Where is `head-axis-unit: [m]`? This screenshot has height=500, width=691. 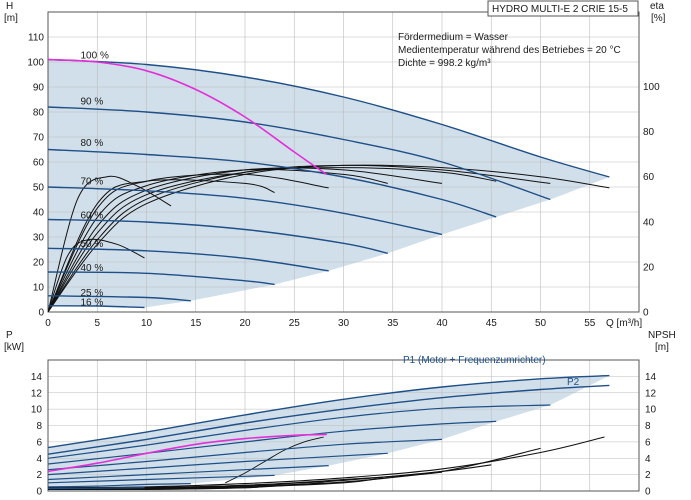
head-axis-unit: [m] is located at coordinates (11, 18).